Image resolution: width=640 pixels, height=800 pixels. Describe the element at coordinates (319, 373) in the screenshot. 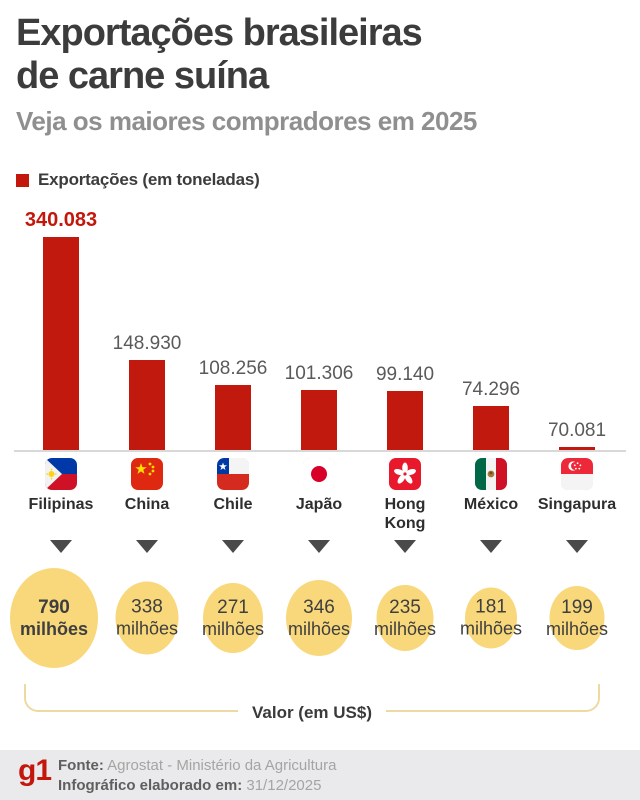

I see `bar-value-label: 101.306` at that location.